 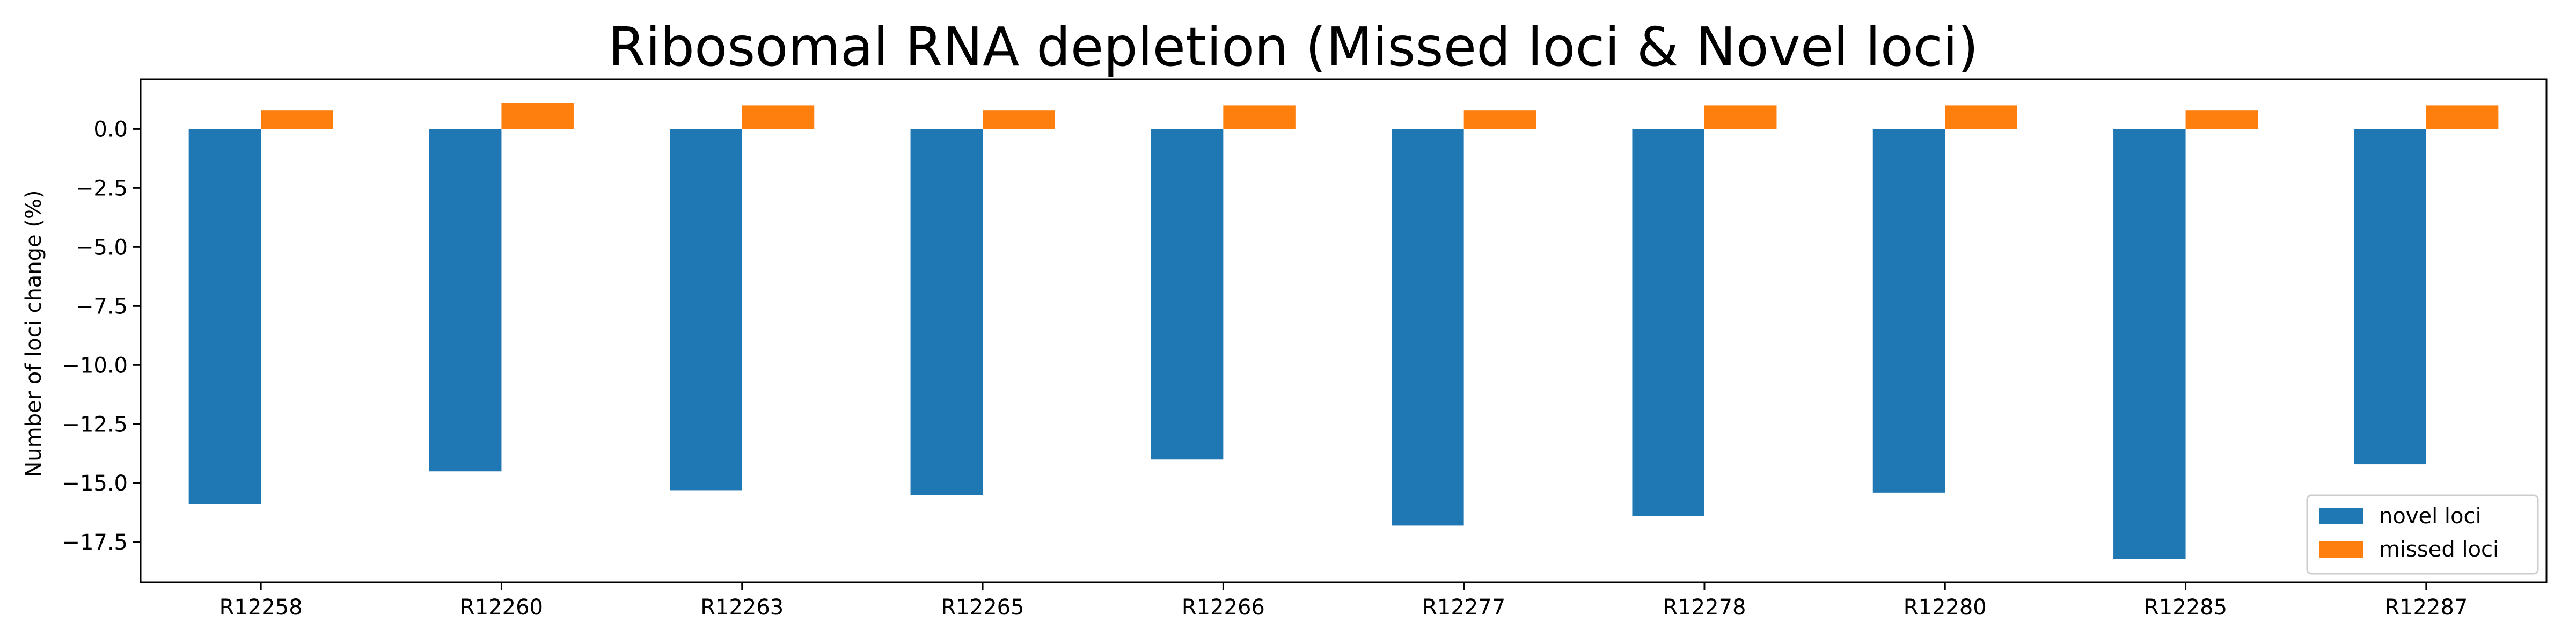 I want to click on x-tick-label: R12260, so click(x=501, y=607).